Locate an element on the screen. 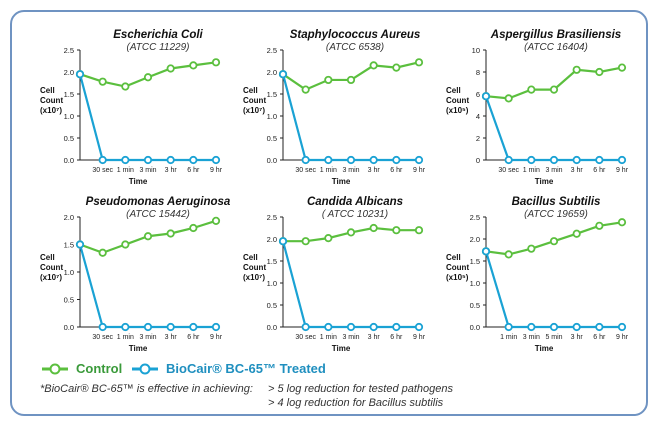  y-tick-label: 0.5 is located at coordinates (272, 138).